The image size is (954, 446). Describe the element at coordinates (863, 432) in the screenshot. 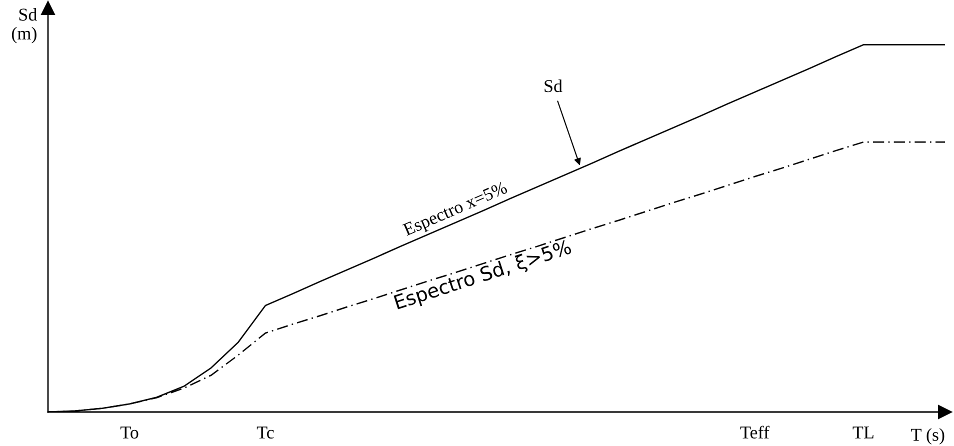

I see `x-tick-label: TL` at that location.